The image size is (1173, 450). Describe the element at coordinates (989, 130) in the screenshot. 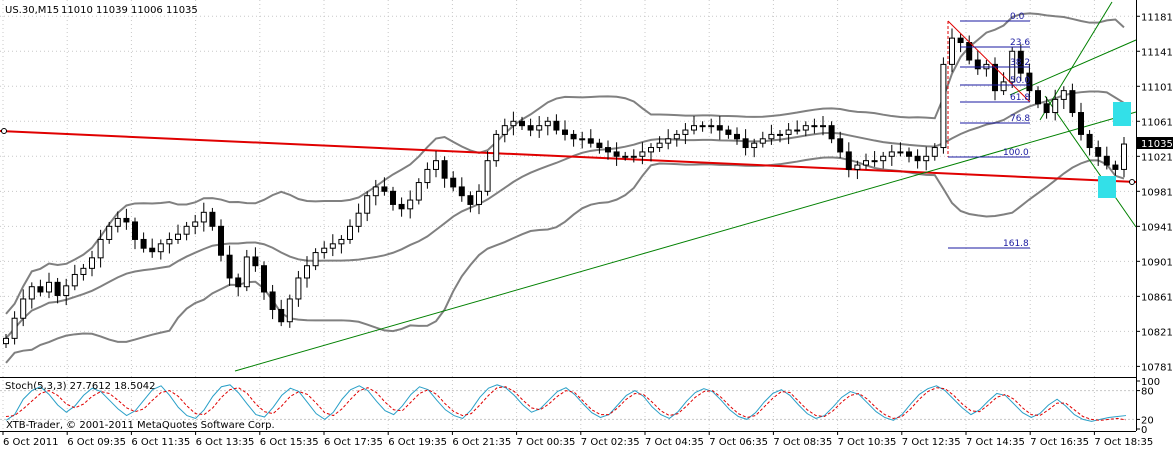

I see `fibonacci-retracement: 0.0 23.6 38.2 50.0 61.8 76.8 100.0 161.8` at that location.